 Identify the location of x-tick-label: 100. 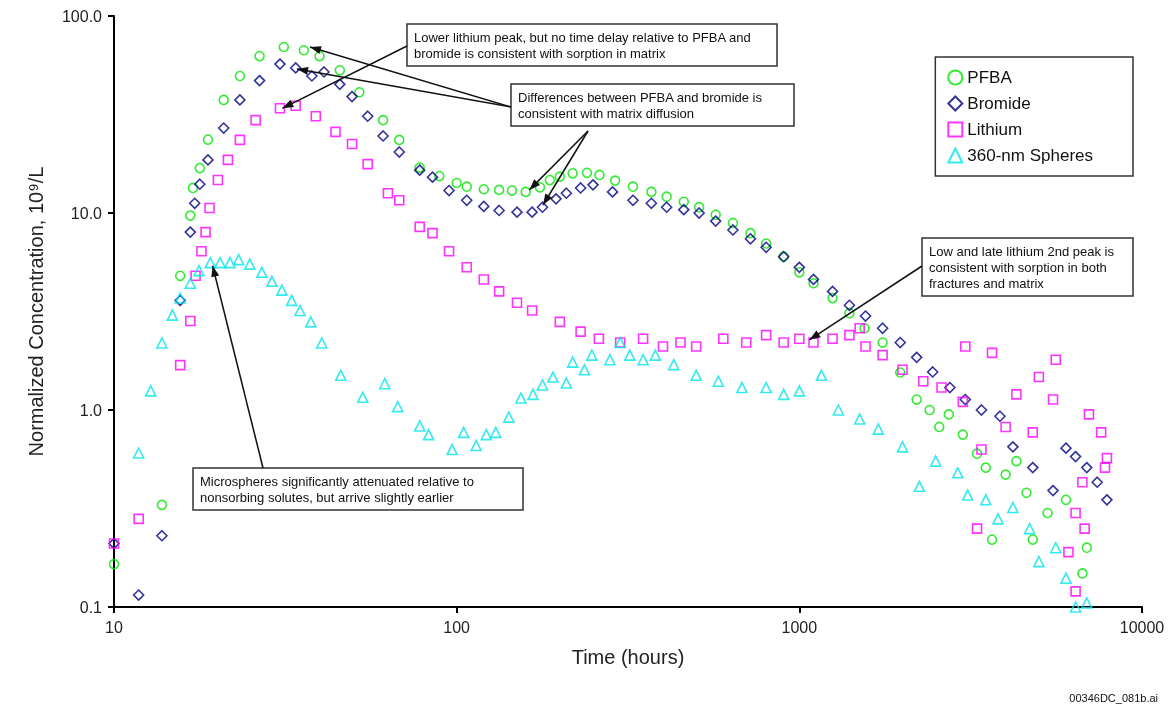
(457, 627).